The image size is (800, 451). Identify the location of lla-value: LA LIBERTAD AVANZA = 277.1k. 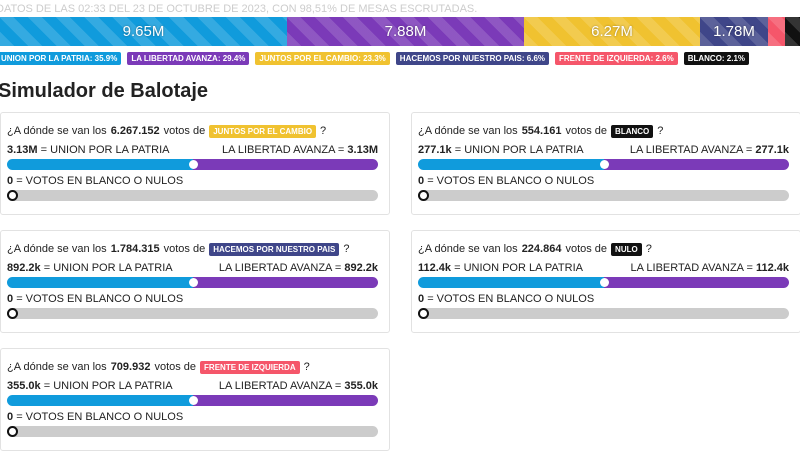
(709, 150).